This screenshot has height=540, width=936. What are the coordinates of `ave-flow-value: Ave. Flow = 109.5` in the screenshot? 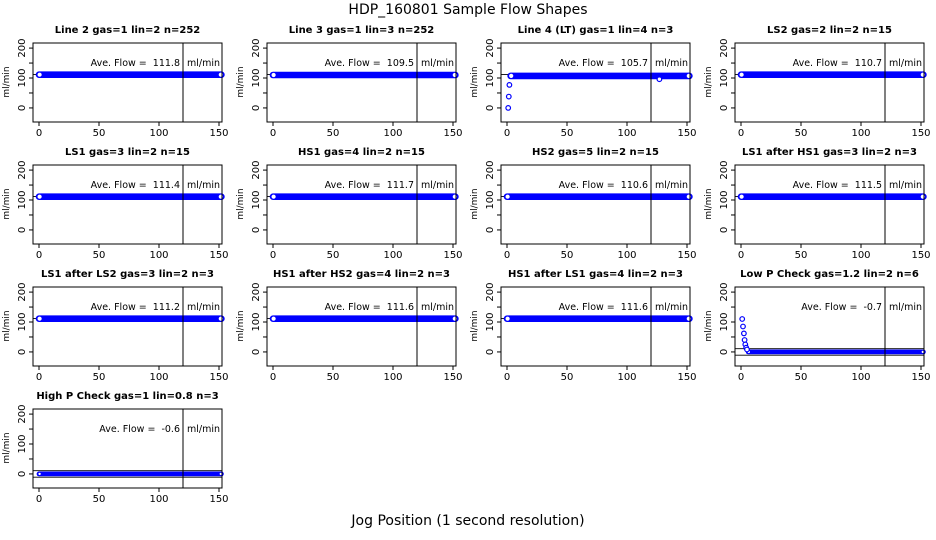 It's located at (369, 63).